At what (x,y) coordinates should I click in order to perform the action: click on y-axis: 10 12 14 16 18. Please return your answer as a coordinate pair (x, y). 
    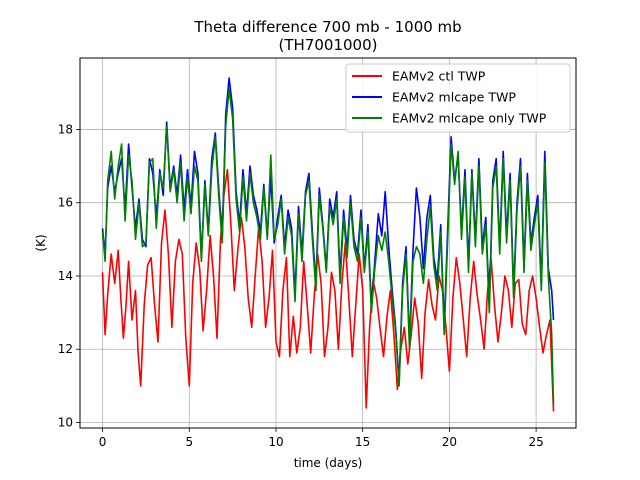
    Looking at the image, I should click on (69, 276).